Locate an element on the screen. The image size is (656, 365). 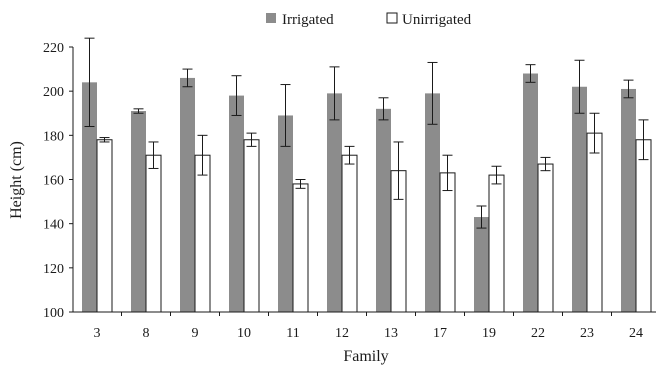
x-tick-label: 17 is located at coordinates (440, 333).